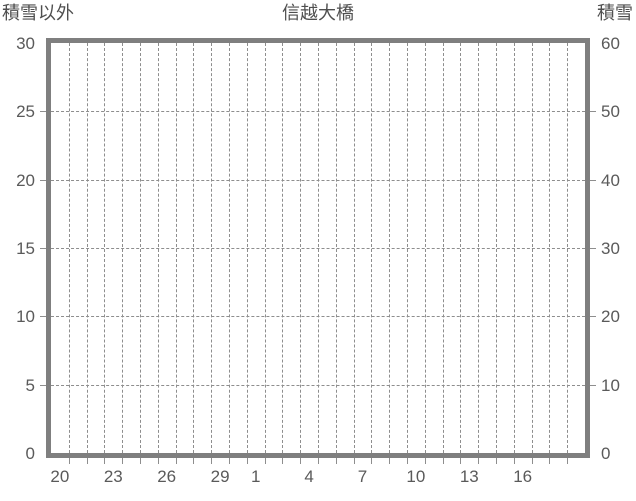  I want to click on left-axis-title: 積雪以外, so click(38, 13).